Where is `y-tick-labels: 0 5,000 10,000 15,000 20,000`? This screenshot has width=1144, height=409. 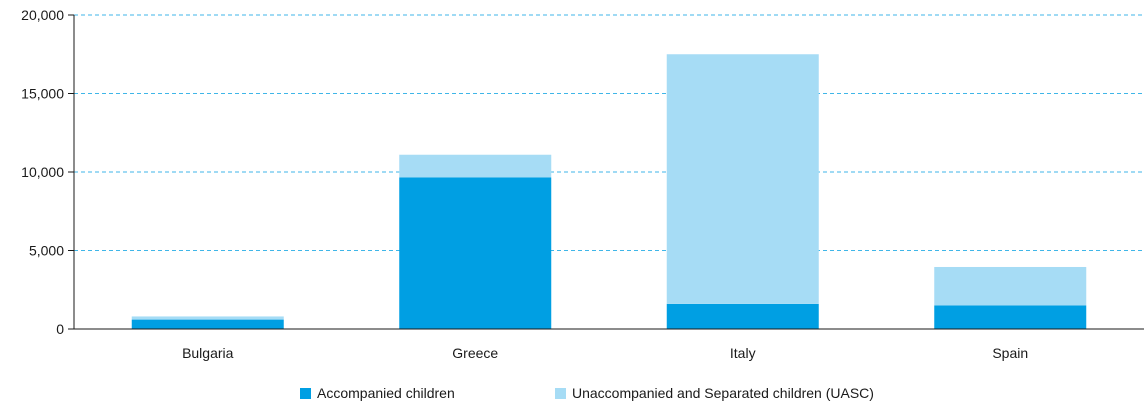 y-tick-labels: 0 5,000 10,000 15,000 20,000 is located at coordinates (42, 172).